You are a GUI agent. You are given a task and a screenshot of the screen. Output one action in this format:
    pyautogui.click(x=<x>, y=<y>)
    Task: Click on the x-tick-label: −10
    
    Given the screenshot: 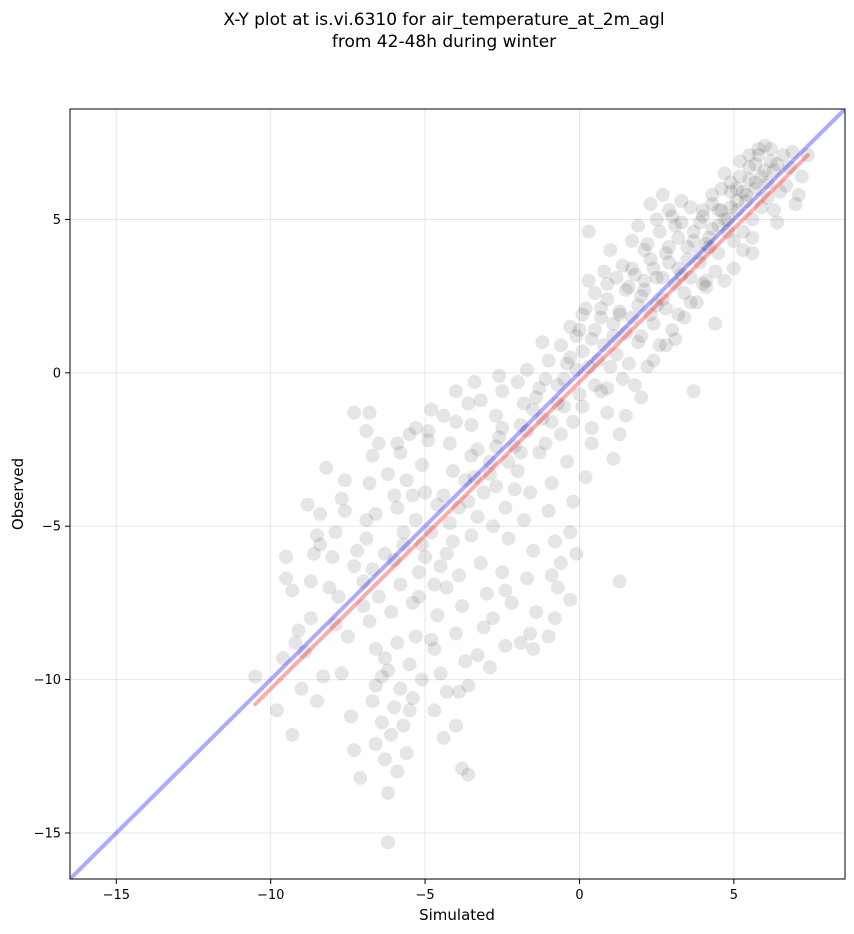 What is the action you would take?
    pyautogui.click(x=270, y=895)
    